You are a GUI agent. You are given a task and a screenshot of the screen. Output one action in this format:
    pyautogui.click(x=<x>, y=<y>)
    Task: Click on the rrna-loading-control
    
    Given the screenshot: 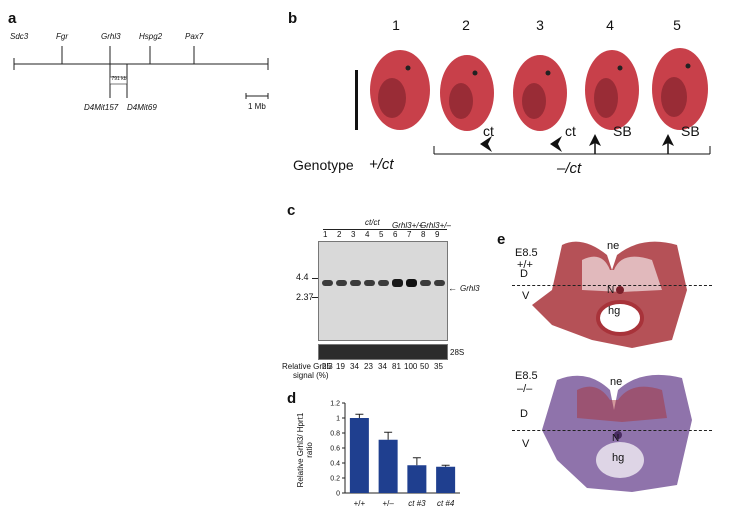 What is the action you would take?
    pyautogui.click(x=383, y=352)
    